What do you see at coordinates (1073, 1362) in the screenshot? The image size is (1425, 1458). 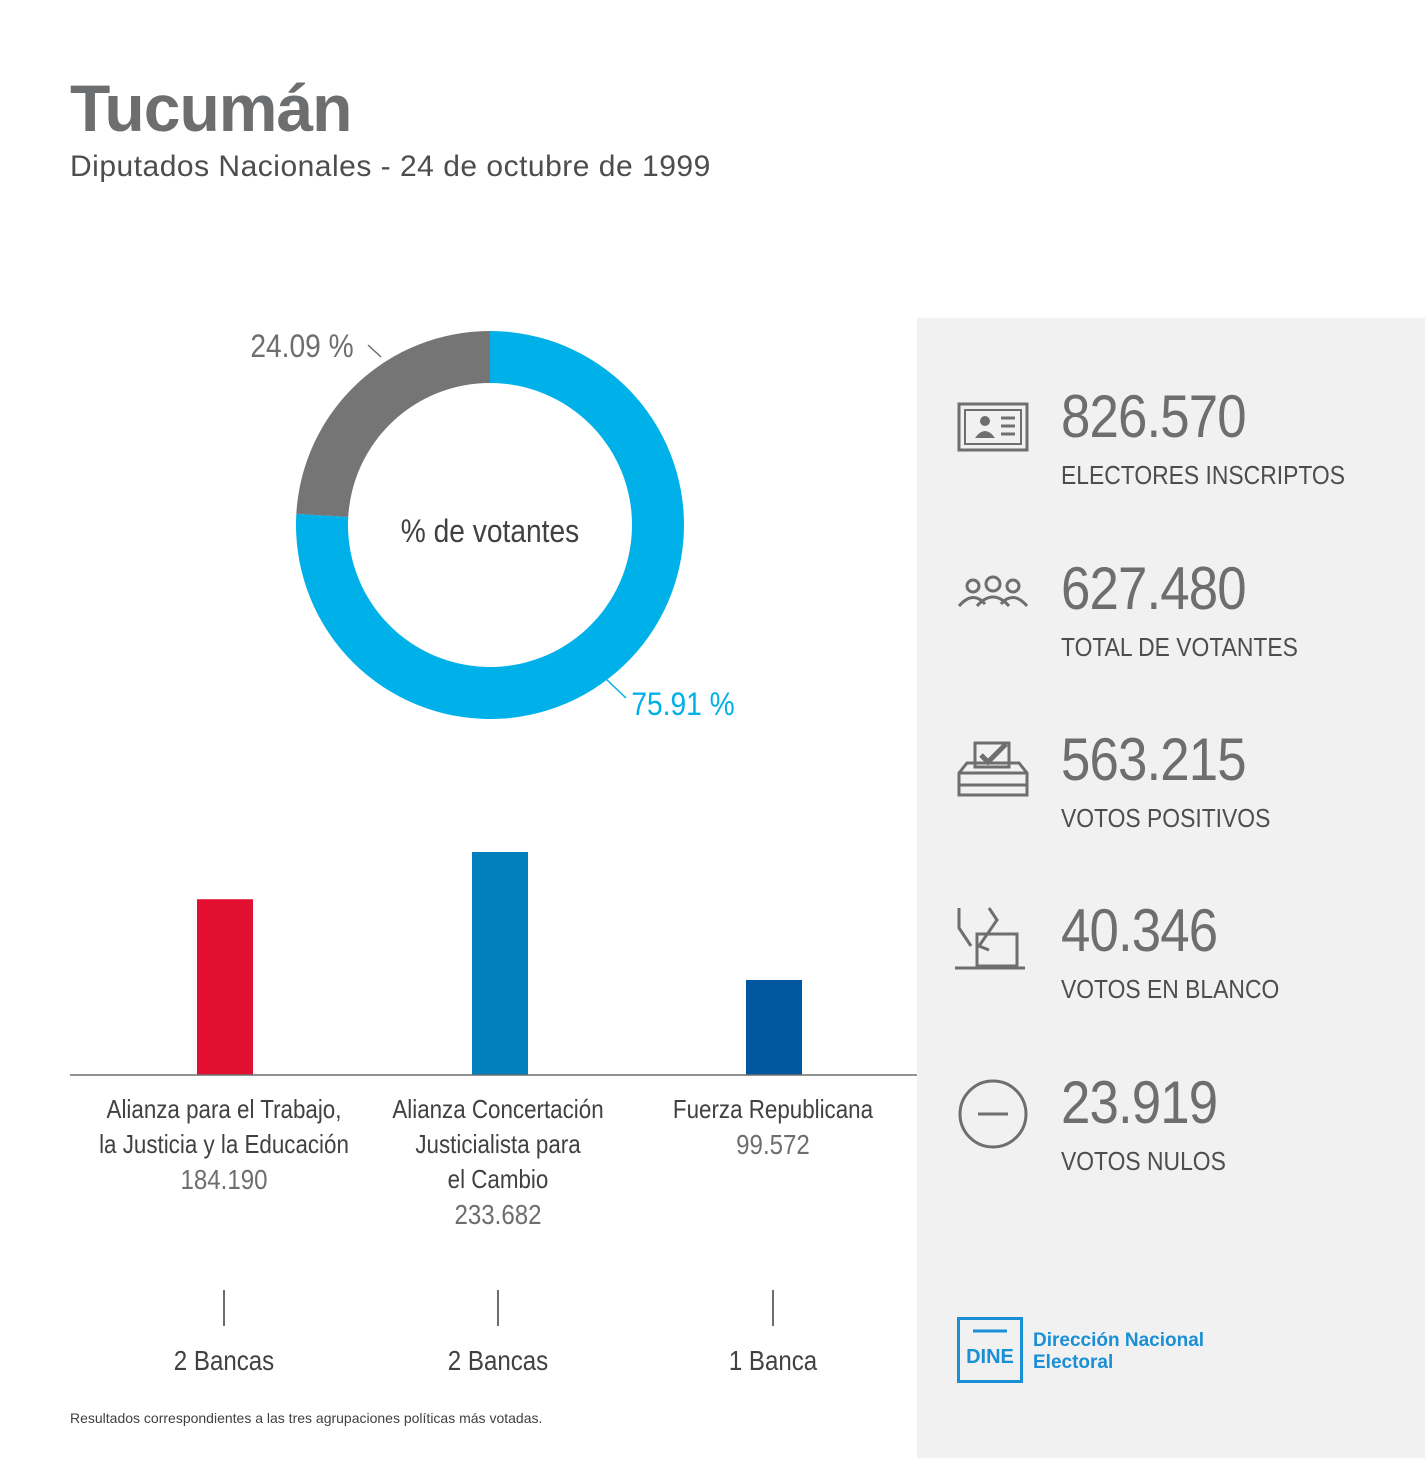 I see `logo-line: Electoral` at bounding box center [1073, 1362].